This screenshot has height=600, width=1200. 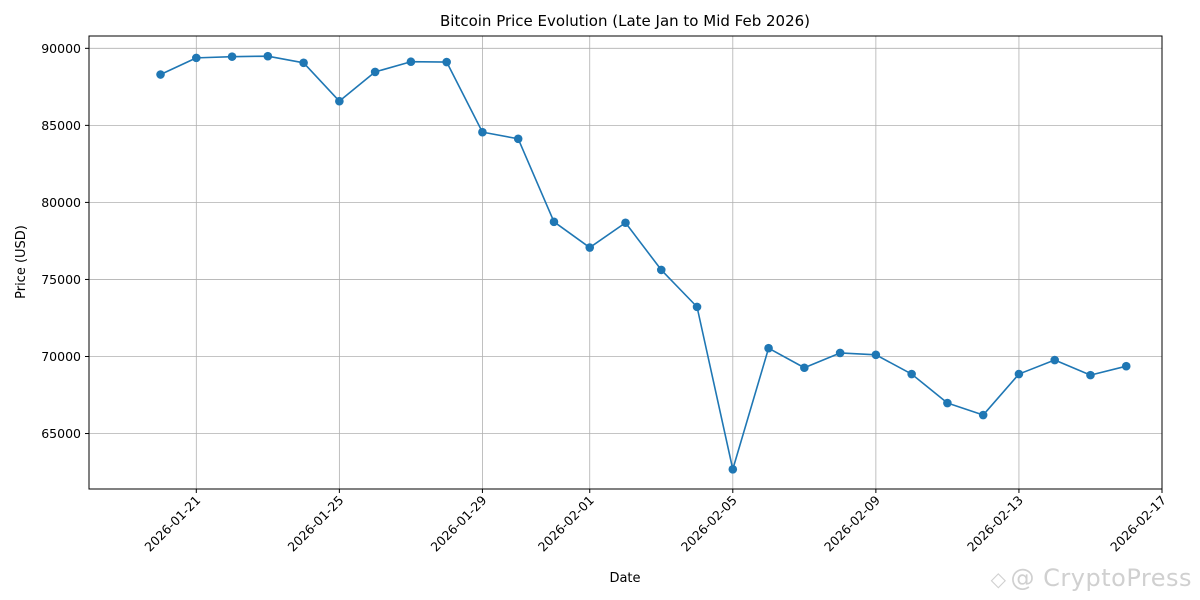 What do you see at coordinates (61, 202) in the screenshot?
I see `y-tick-label: 80000` at bounding box center [61, 202].